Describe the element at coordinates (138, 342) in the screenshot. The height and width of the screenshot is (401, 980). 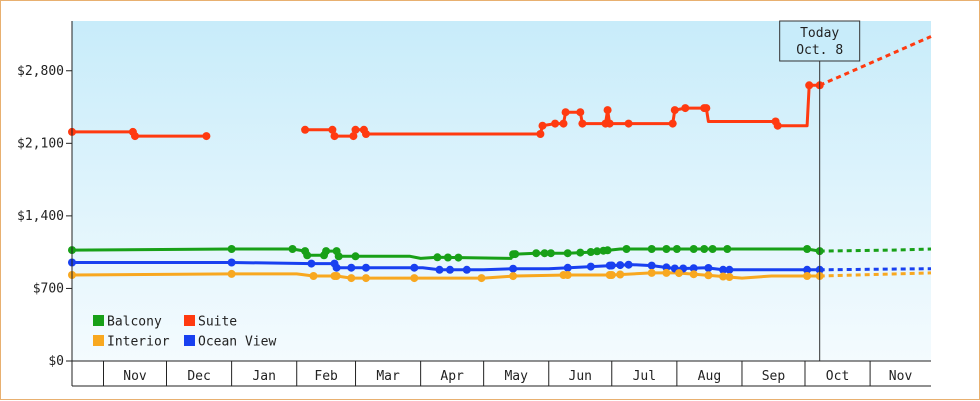
I see `interior-legend-label: Interior` at that location.